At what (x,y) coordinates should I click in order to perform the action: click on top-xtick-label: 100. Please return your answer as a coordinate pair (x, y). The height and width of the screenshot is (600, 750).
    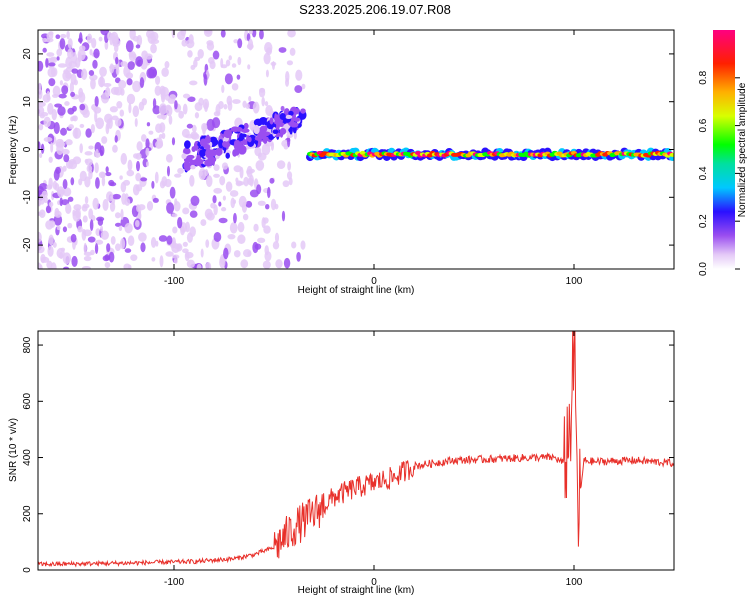
    Looking at the image, I should click on (574, 281).